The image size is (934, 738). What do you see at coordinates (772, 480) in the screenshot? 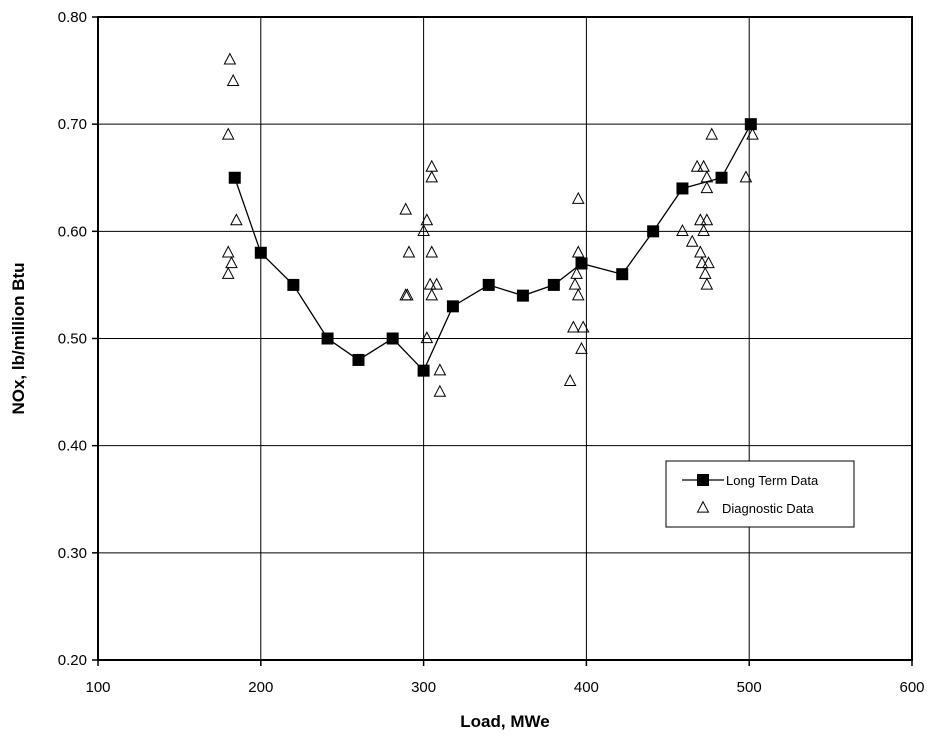
I see `legend-long-term-label: Long Term Data` at bounding box center [772, 480].